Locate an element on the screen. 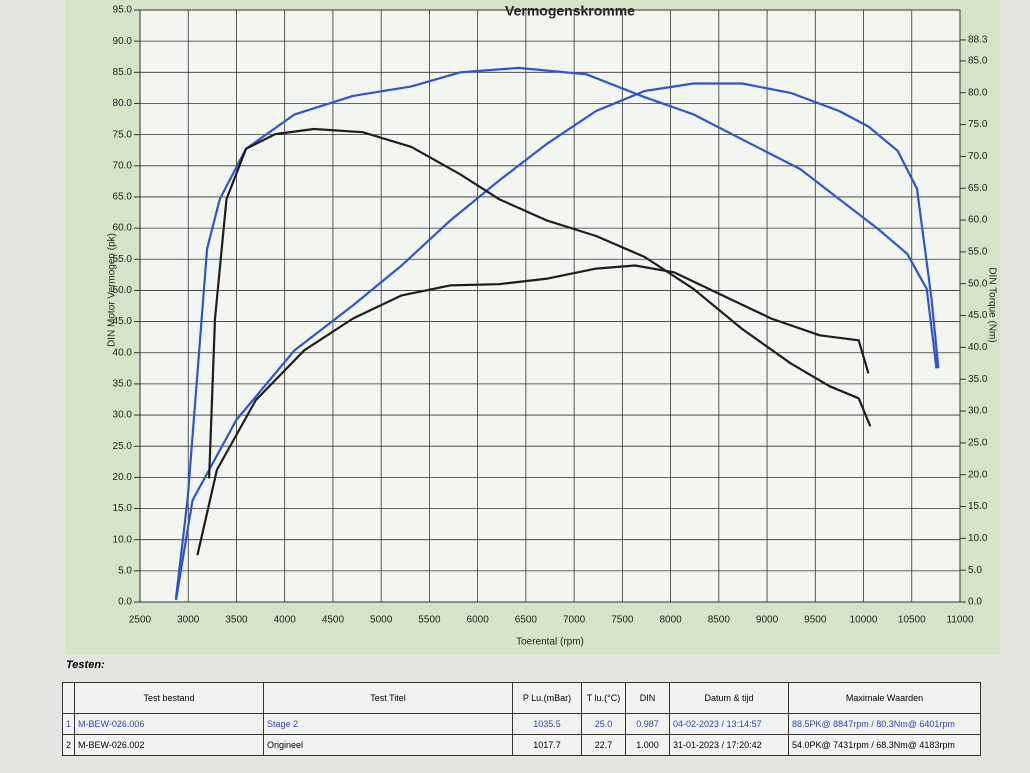 Image resolution: width=1030 pixels, height=773 pixels. x-tick-label: 4500 is located at coordinates (333, 620).